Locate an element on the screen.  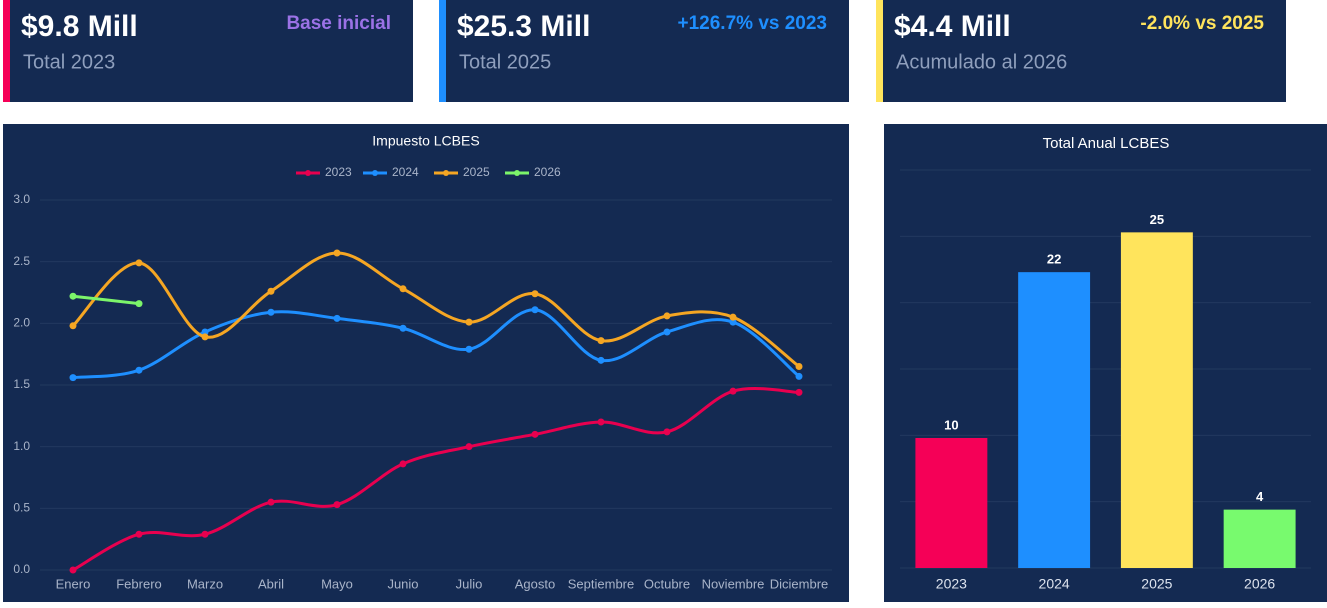
legend-label: 2024 is located at coordinates (405, 172).